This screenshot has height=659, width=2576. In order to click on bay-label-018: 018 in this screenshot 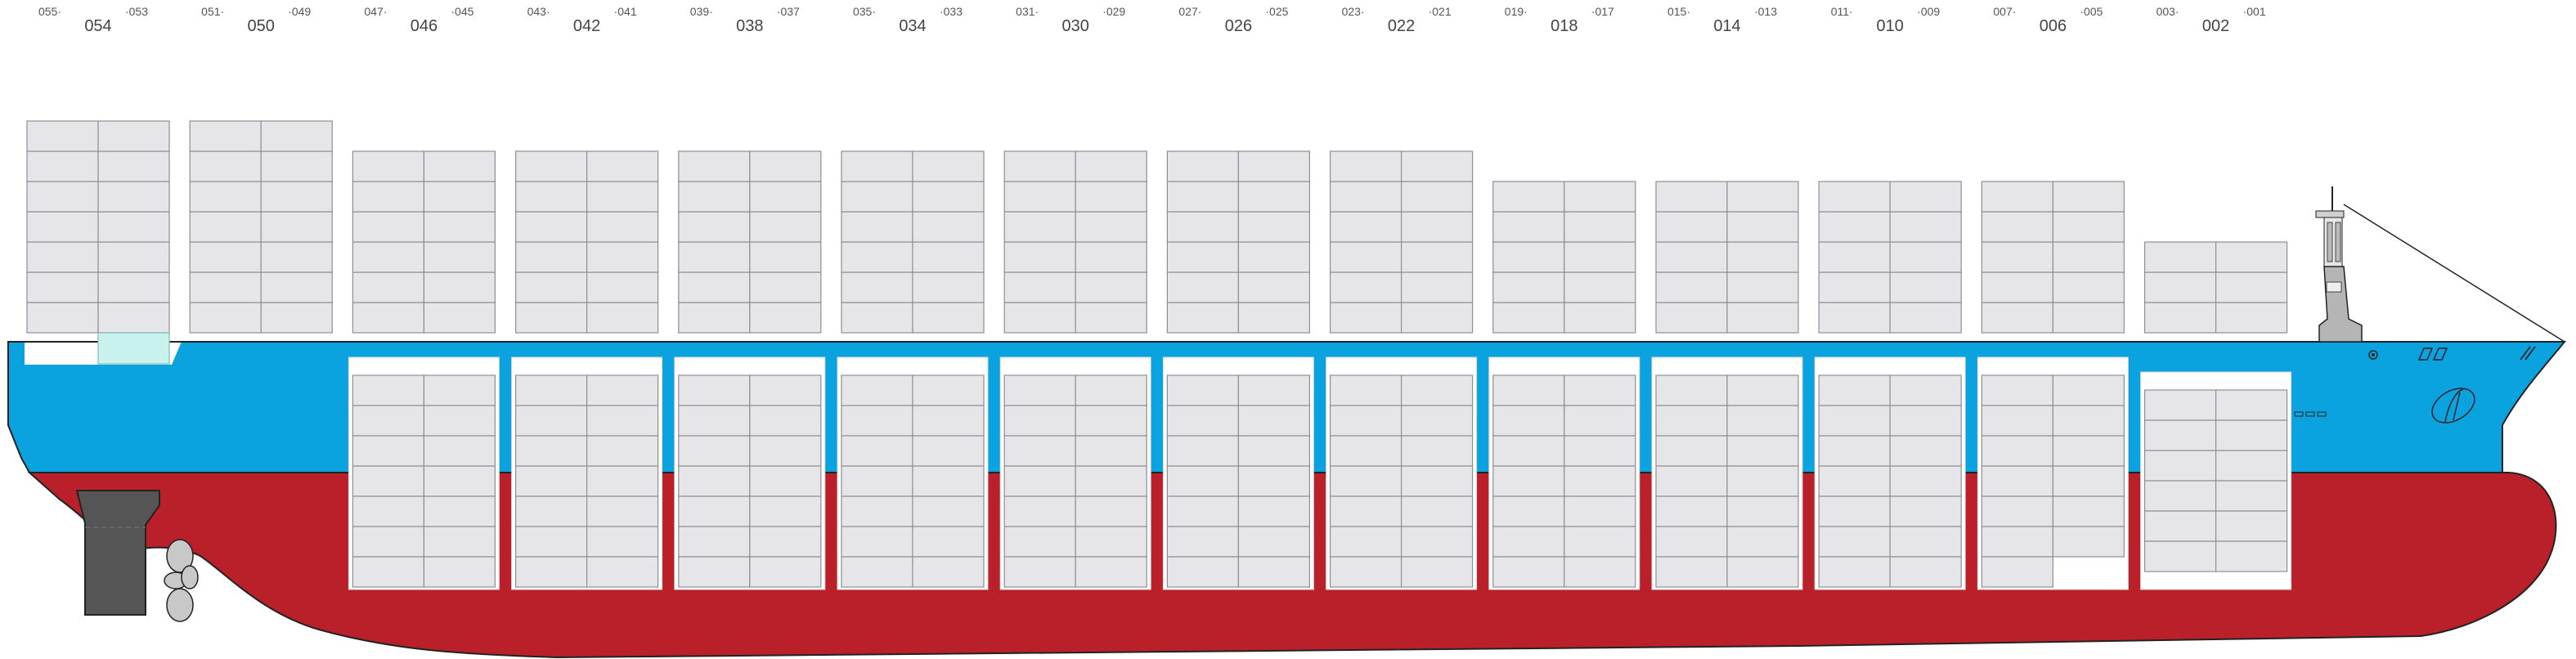, I will do `click(1564, 26)`.